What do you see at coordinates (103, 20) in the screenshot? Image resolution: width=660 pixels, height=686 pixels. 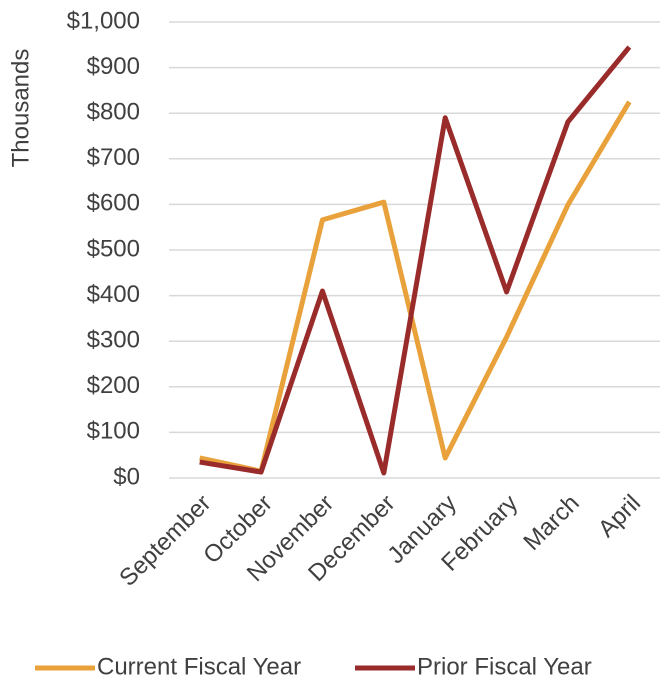 I see `y-tick-label: $1,000` at bounding box center [103, 20].